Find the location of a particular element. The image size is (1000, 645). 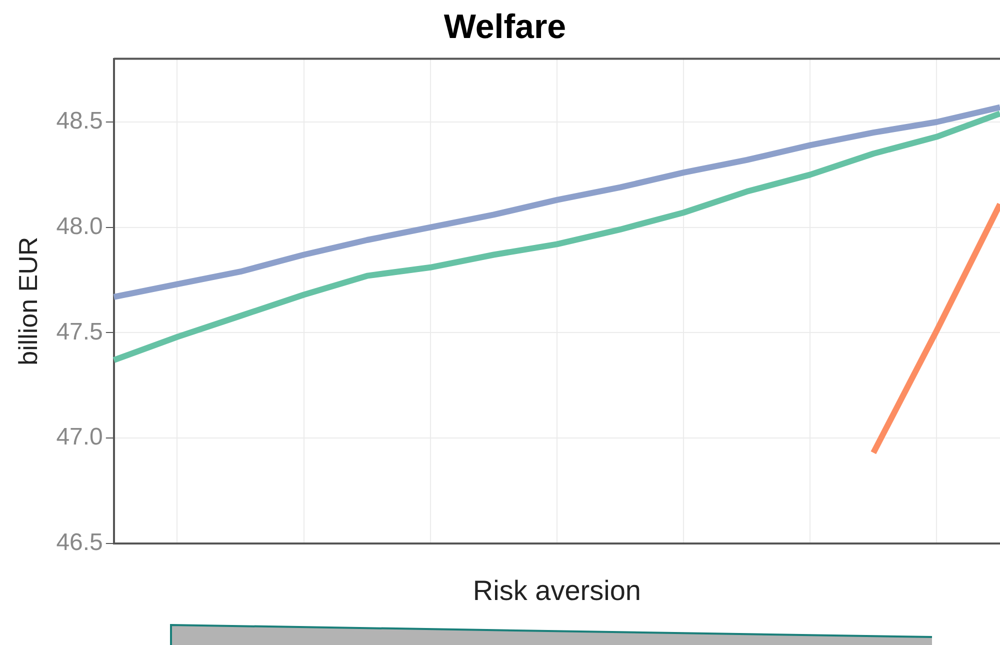

chart-title: Welfare is located at coordinates (505, 27).